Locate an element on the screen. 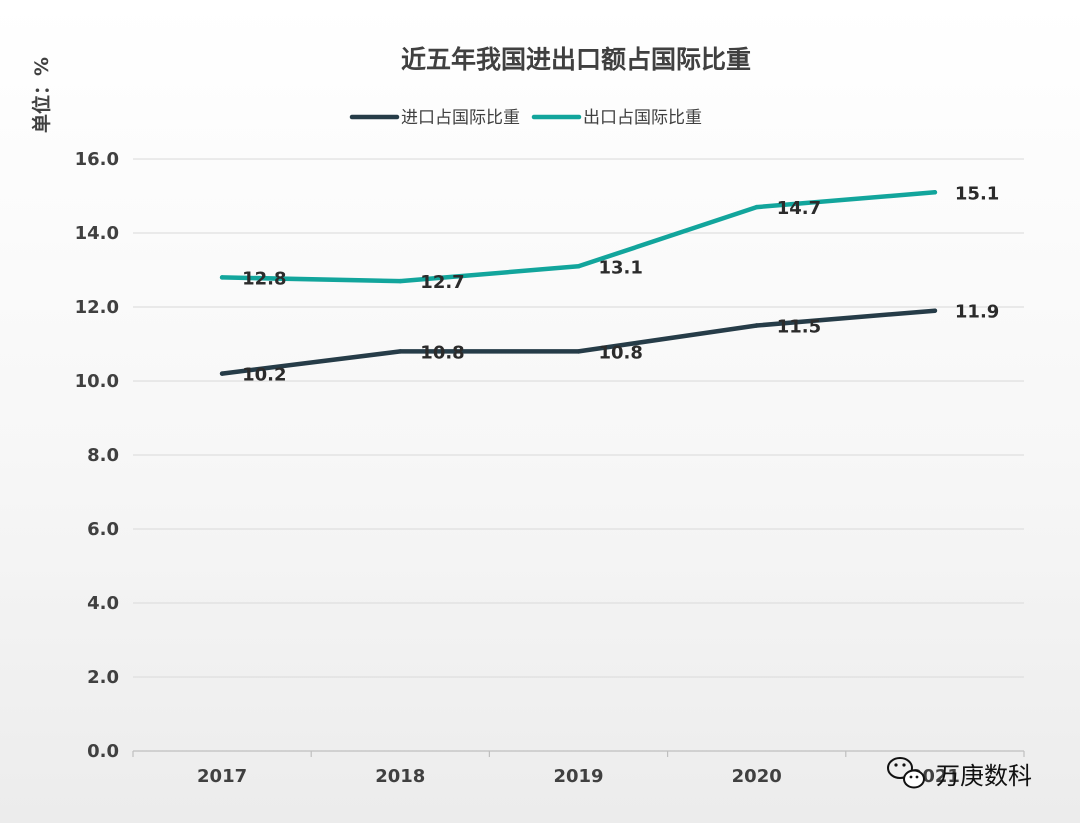 This screenshot has width=1080, height=823. series-line is located at coordinates (578, 342).